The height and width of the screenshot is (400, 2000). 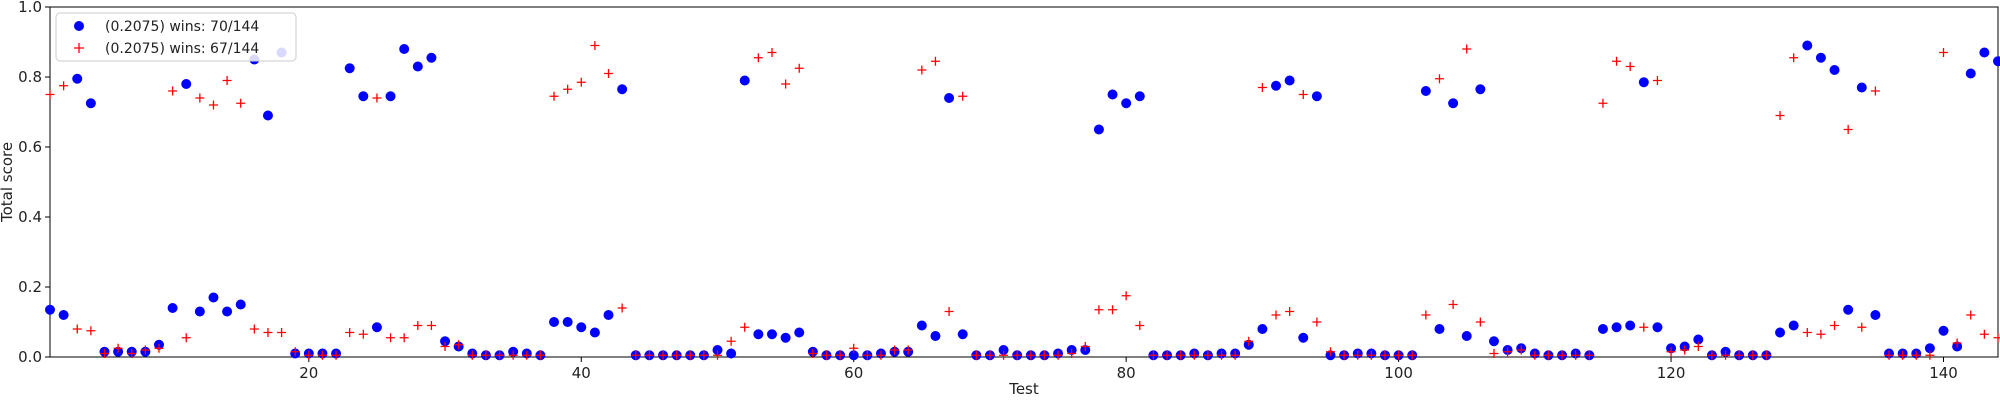 What do you see at coordinates (79, 48) in the screenshot?
I see `legend-marker-plus` at bounding box center [79, 48].